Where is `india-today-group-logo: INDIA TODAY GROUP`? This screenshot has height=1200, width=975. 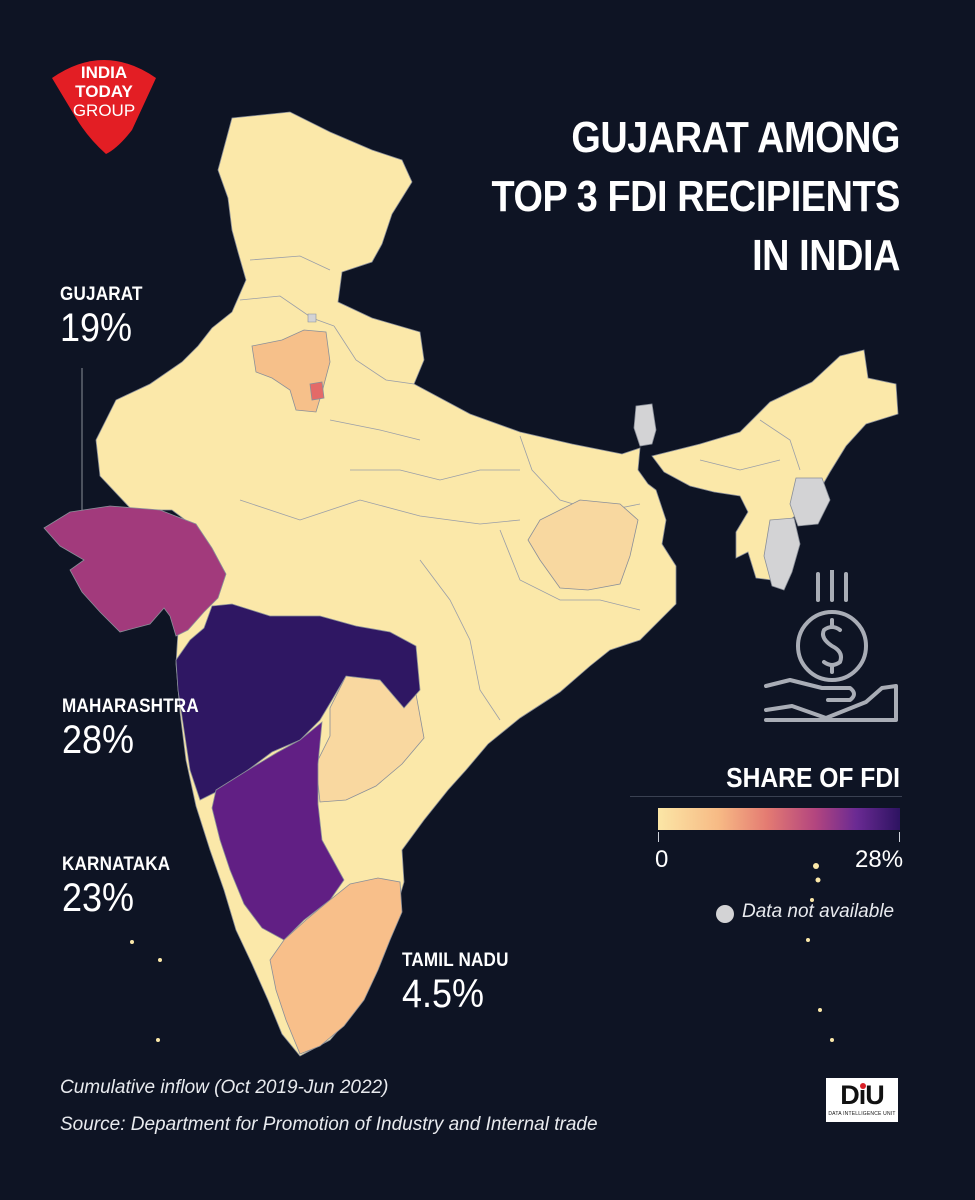 india-today-group-logo: INDIA TODAY GROUP is located at coordinates (104, 102).